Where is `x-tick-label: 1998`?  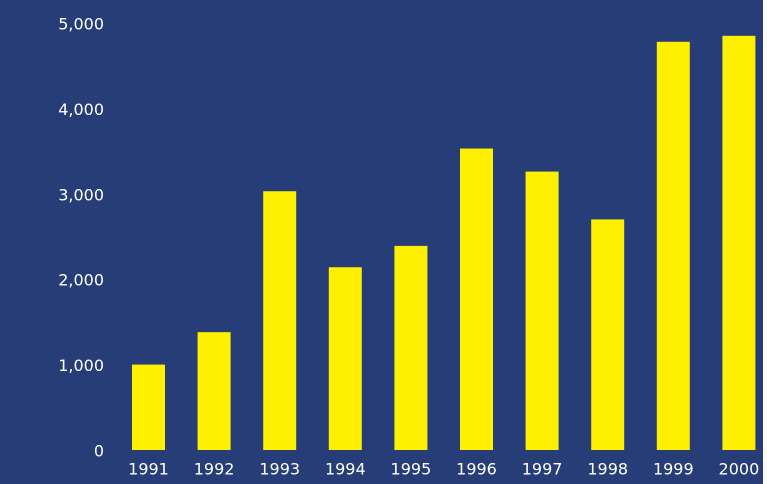 x-tick-label: 1998 is located at coordinates (607, 469).